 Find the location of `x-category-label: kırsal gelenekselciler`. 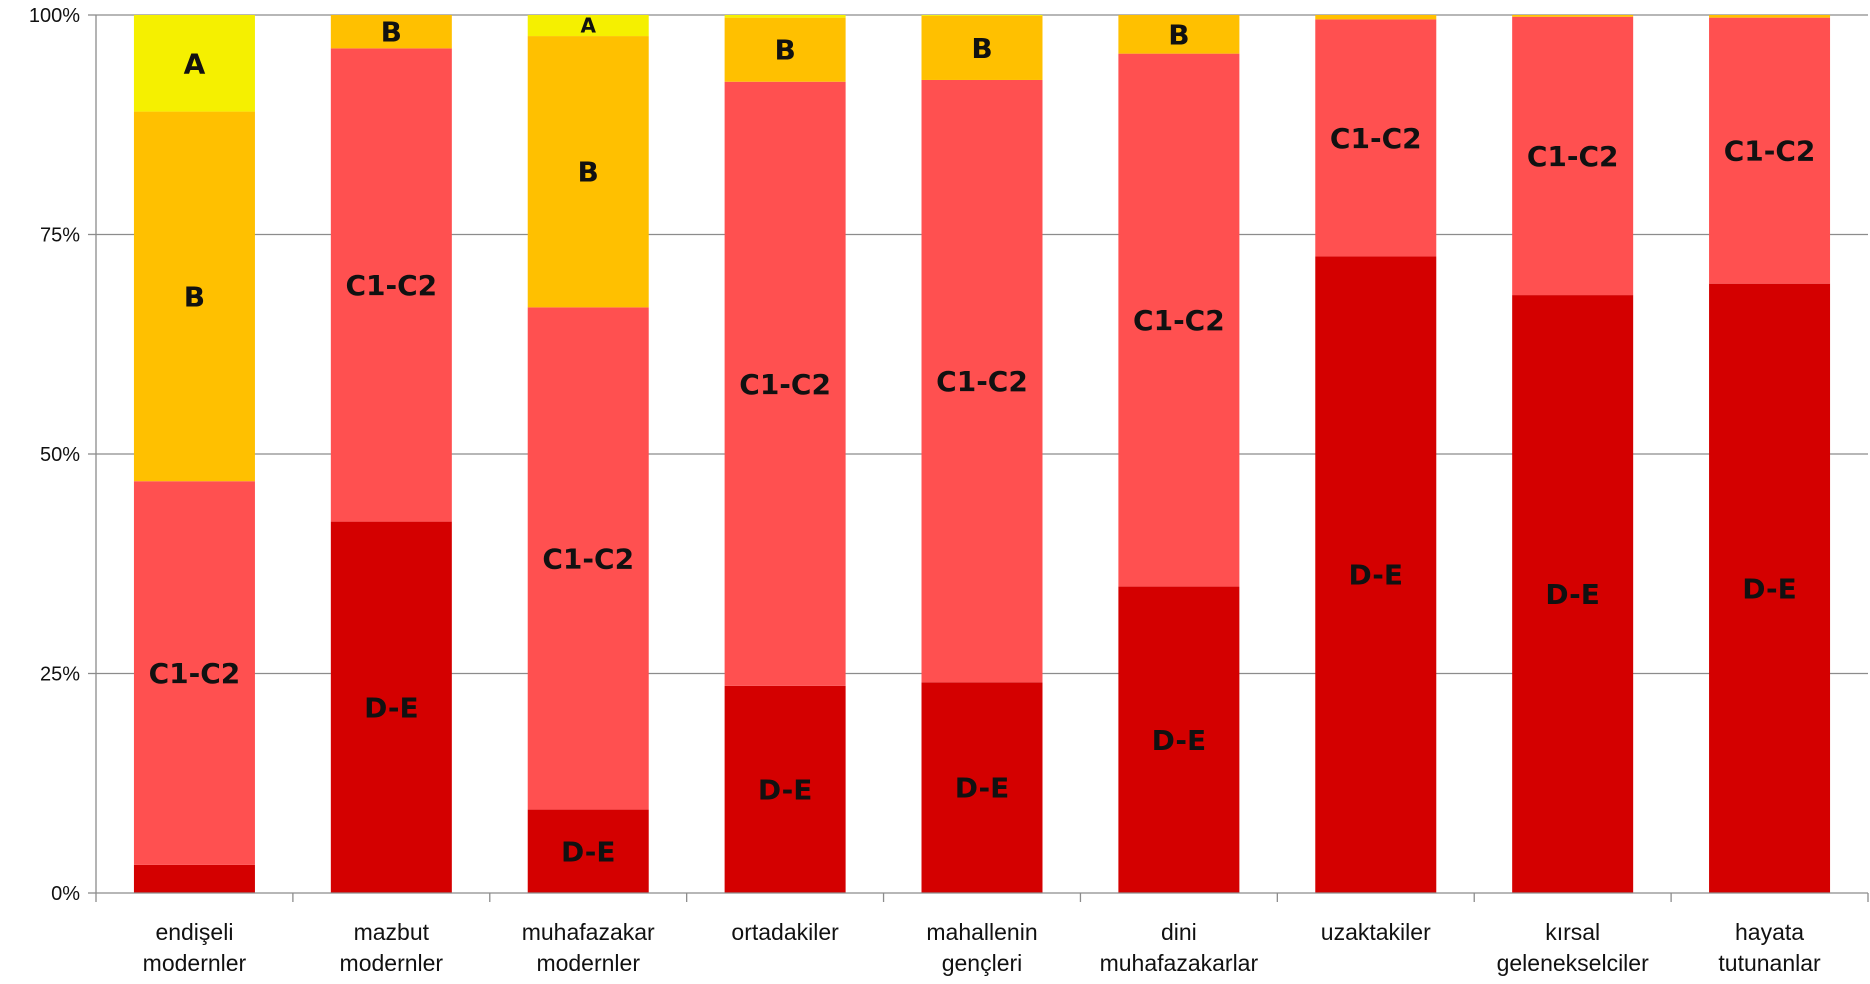

x-category-label: kırsal gelenekselciler is located at coordinates (1573, 947).